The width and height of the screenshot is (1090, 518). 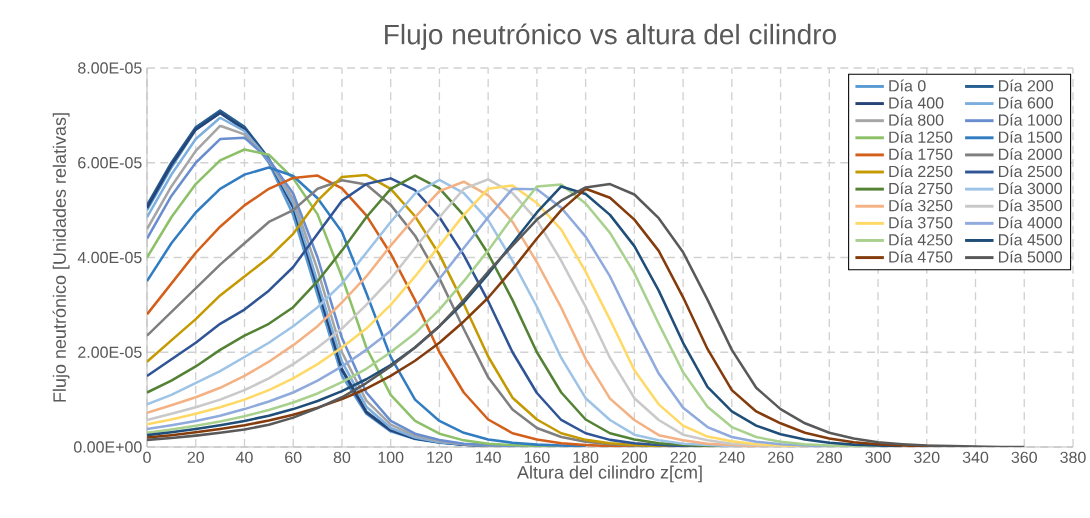 What do you see at coordinates (110, 352) in the screenshot?
I see `y-tick-label: 2.00E-05` at bounding box center [110, 352].